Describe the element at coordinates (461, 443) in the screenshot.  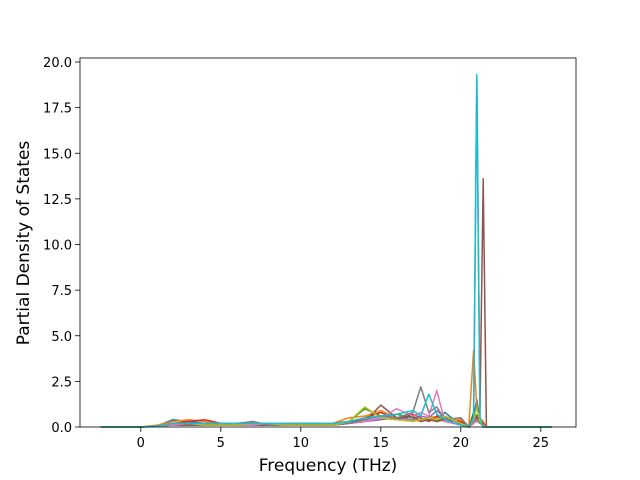
I see `x-tick-label: 20` at that location.